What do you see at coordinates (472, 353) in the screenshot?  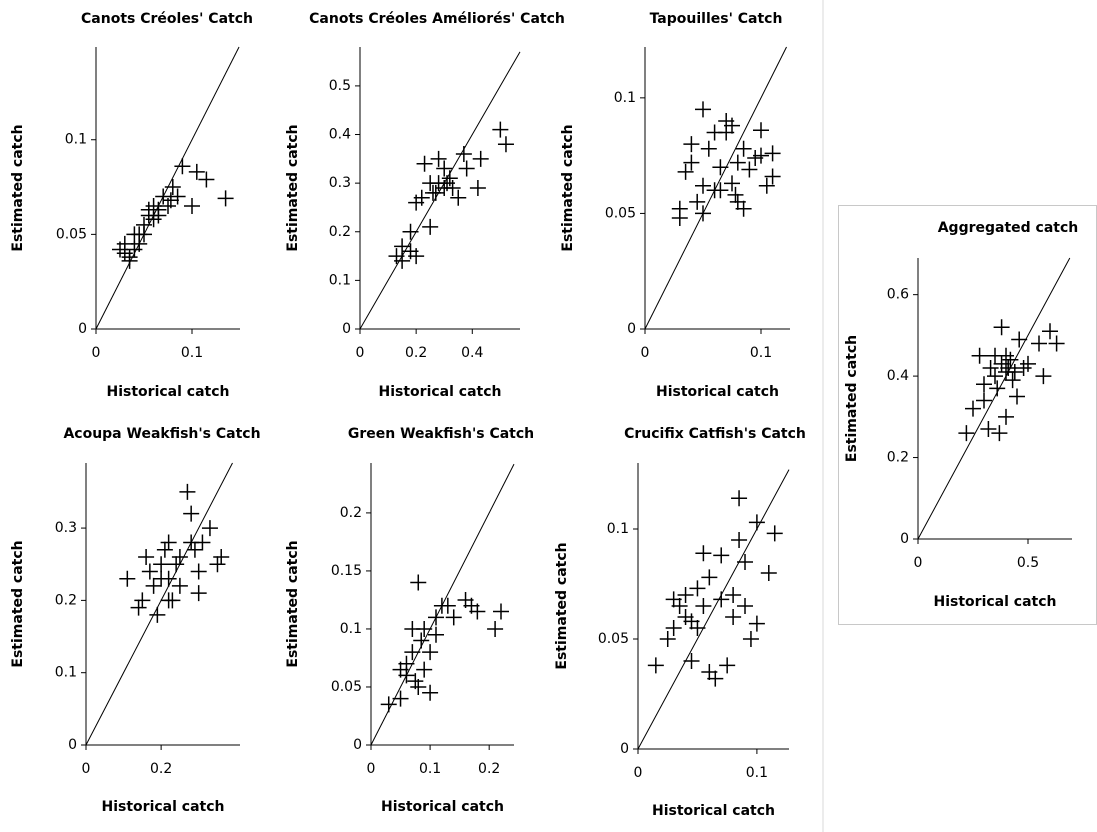 I see `x-tick-label: 0.4` at bounding box center [472, 353].